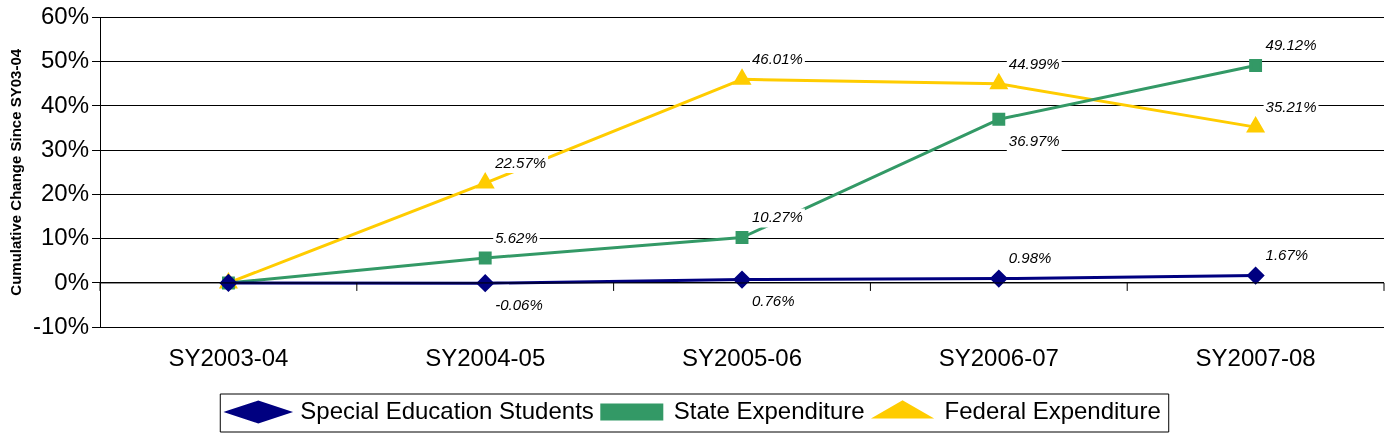 Image resolution: width=1395 pixels, height=438 pixels. Describe the element at coordinates (72, 281) in the screenshot. I see `y-tick-label: 0%` at that location.